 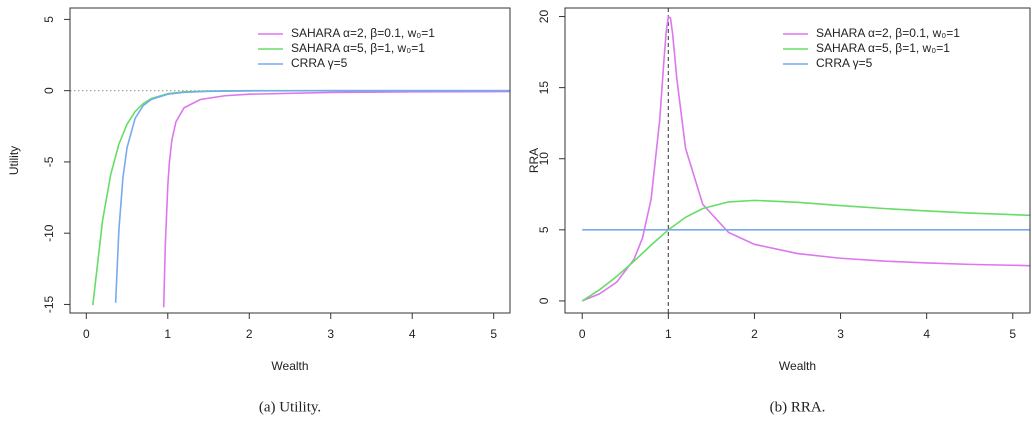 I want to click on y-axis-label: Utility, so click(x=14, y=160).